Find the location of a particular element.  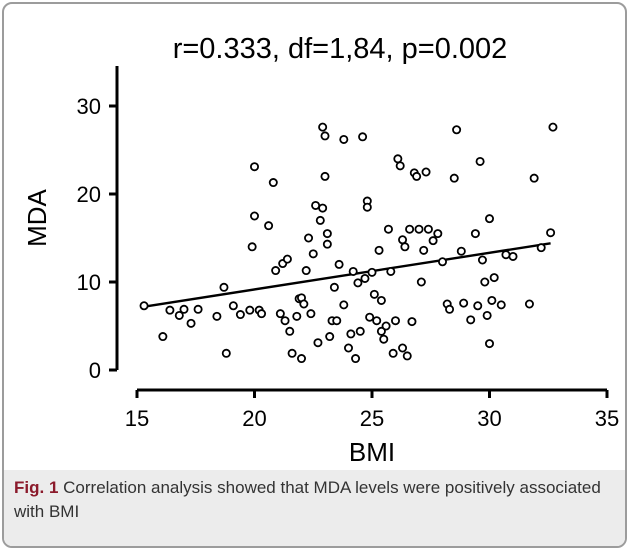

y-tick-label: 10 is located at coordinates (89, 282).